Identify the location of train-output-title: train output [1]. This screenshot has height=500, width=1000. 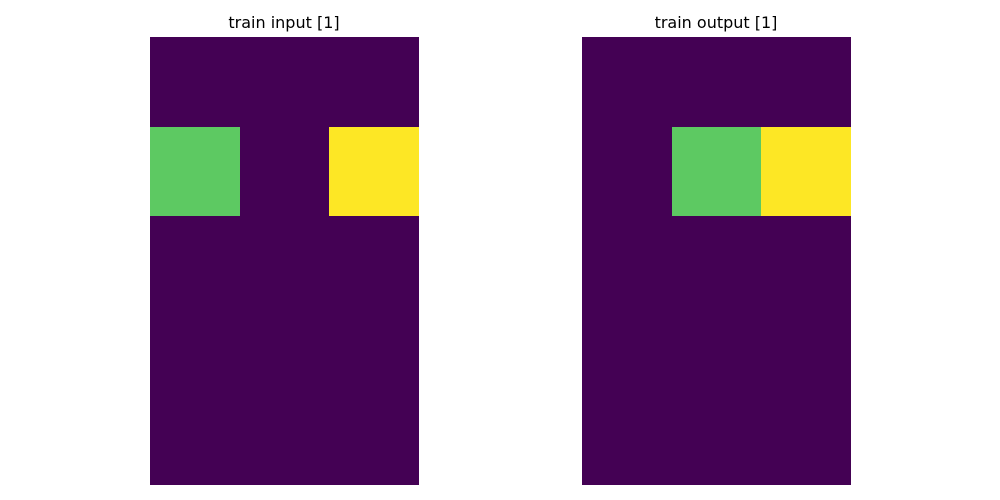
(716, 22).